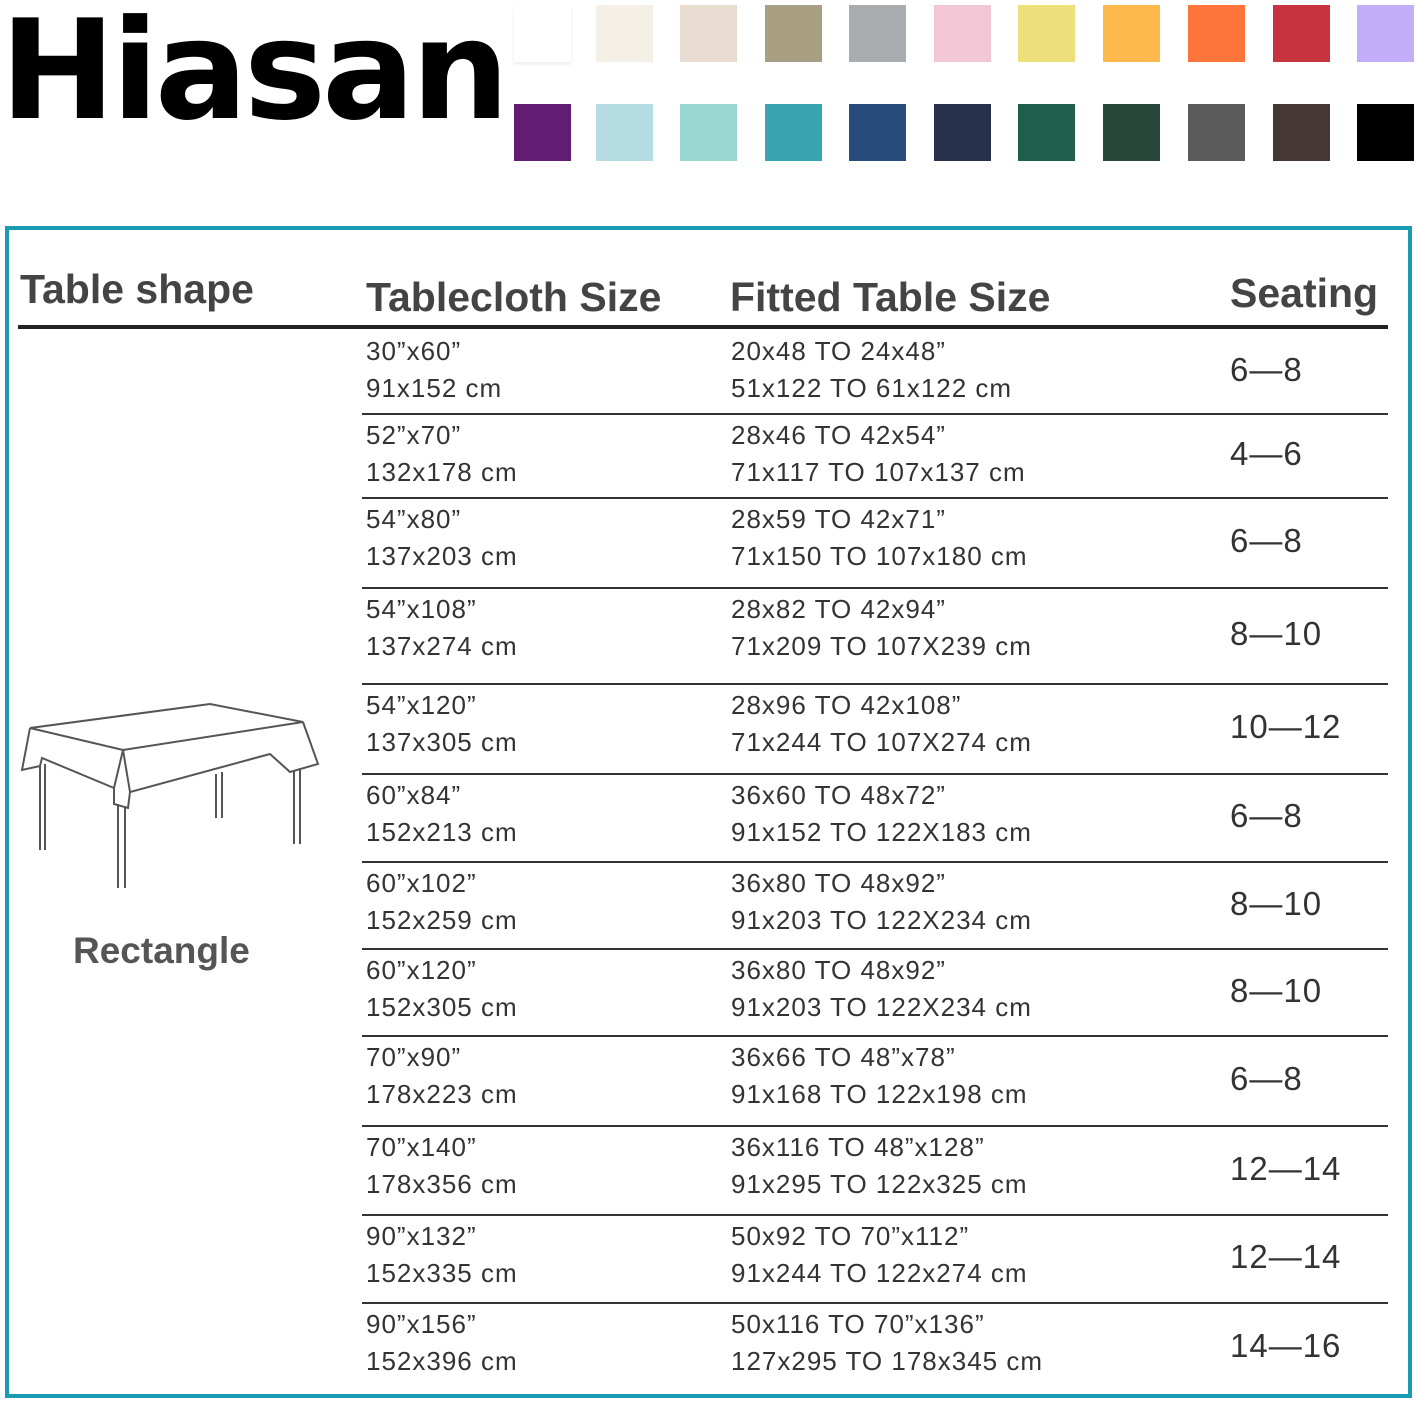  I want to click on fitted-size-inch: 50x92 TO 70”x112”, so click(850, 1236).